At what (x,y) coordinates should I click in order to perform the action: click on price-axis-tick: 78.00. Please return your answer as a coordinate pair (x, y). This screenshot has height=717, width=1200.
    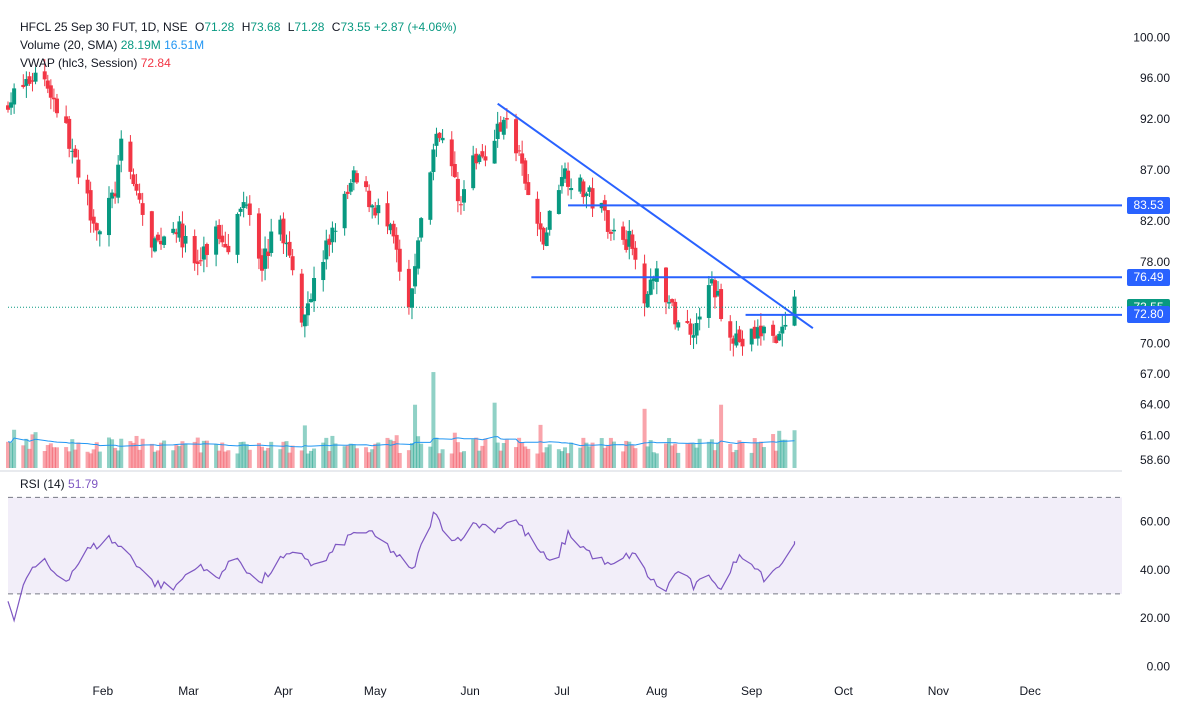
    Looking at the image, I should click on (1155, 262).